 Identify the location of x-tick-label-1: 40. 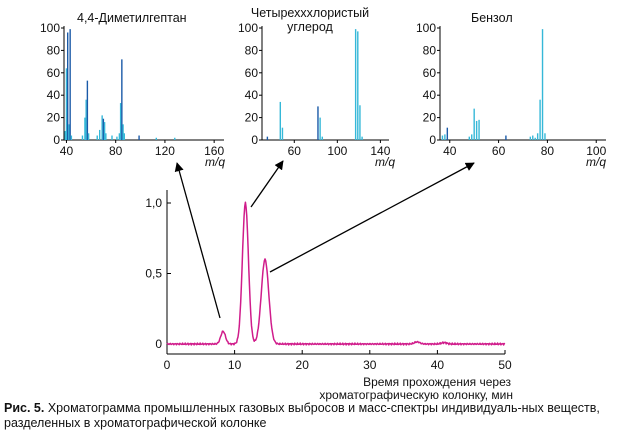
(67, 151).